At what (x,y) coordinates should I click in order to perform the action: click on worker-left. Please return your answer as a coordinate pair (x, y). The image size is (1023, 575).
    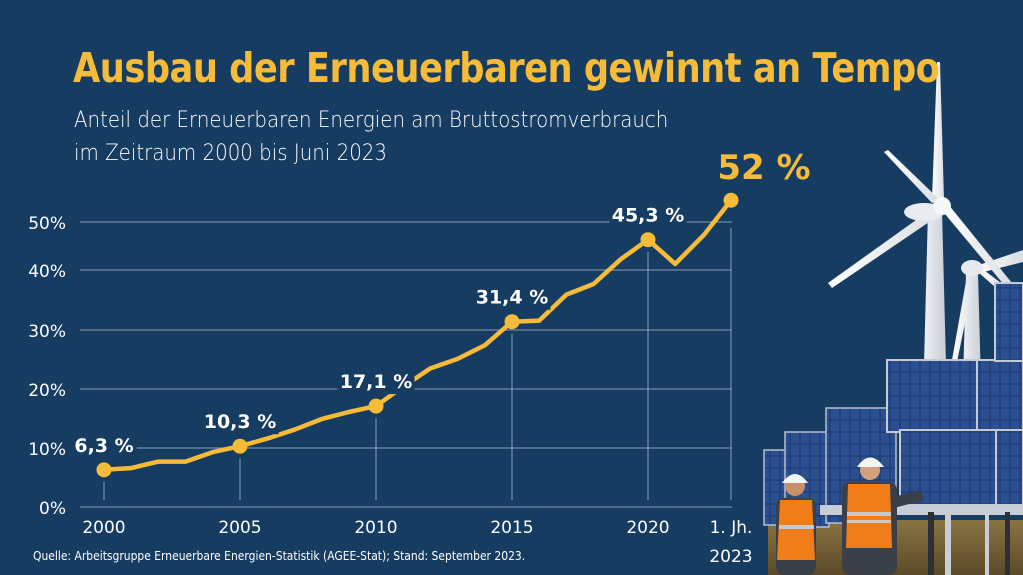
    Looking at the image, I should click on (796, 524).